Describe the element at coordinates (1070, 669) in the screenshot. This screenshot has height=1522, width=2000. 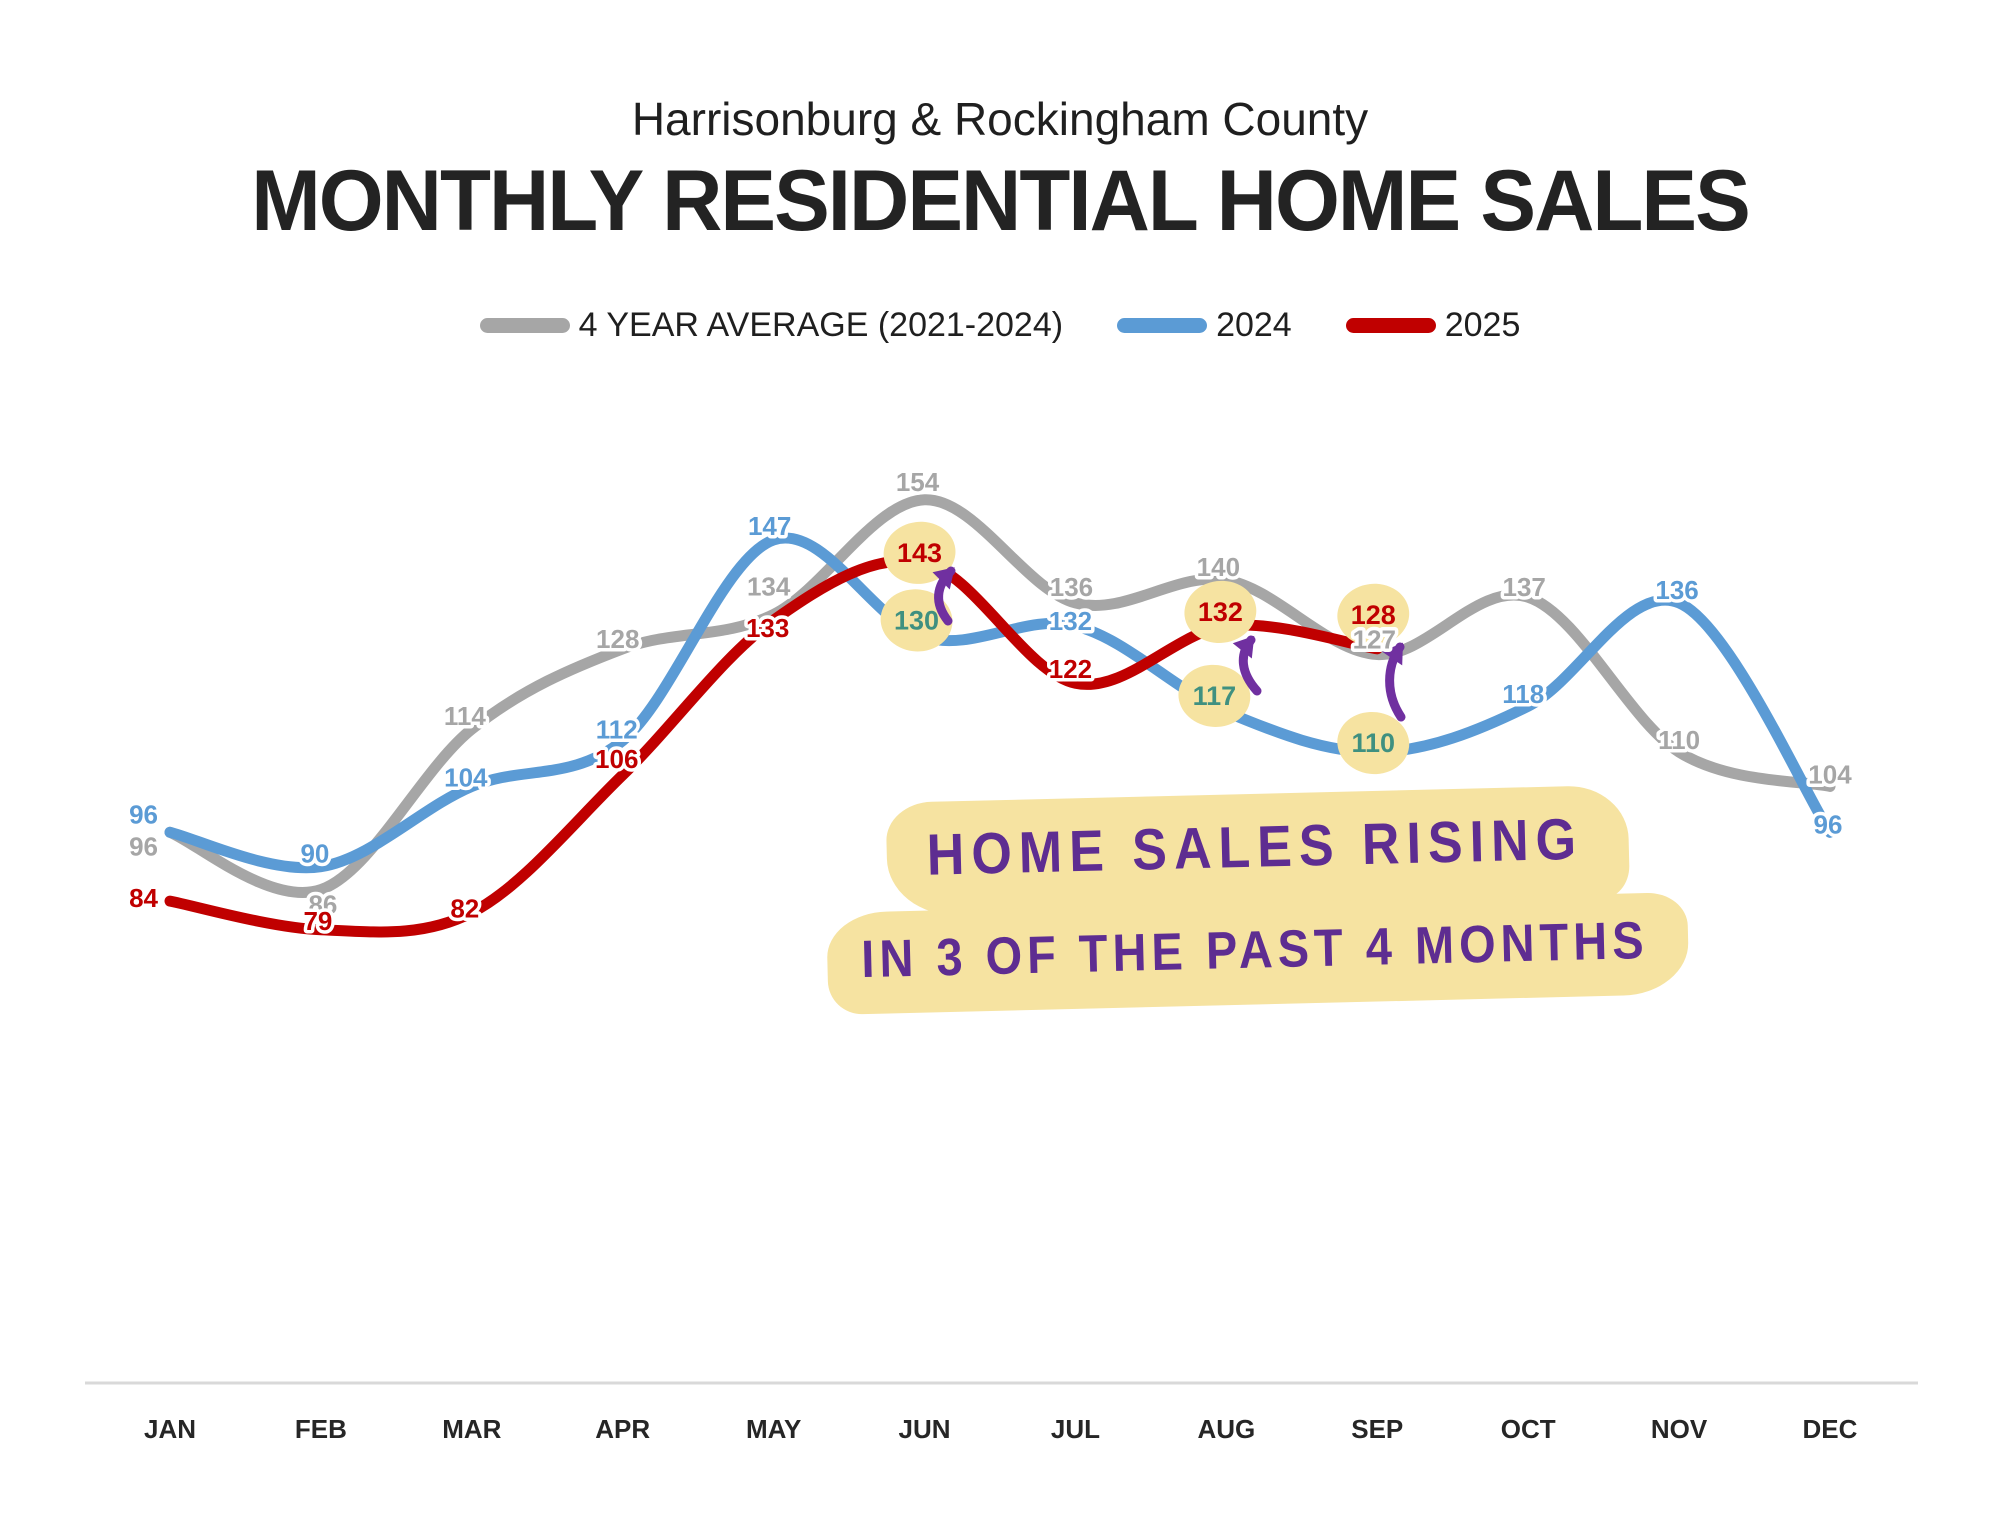
I see `data-label: 122` at that location.